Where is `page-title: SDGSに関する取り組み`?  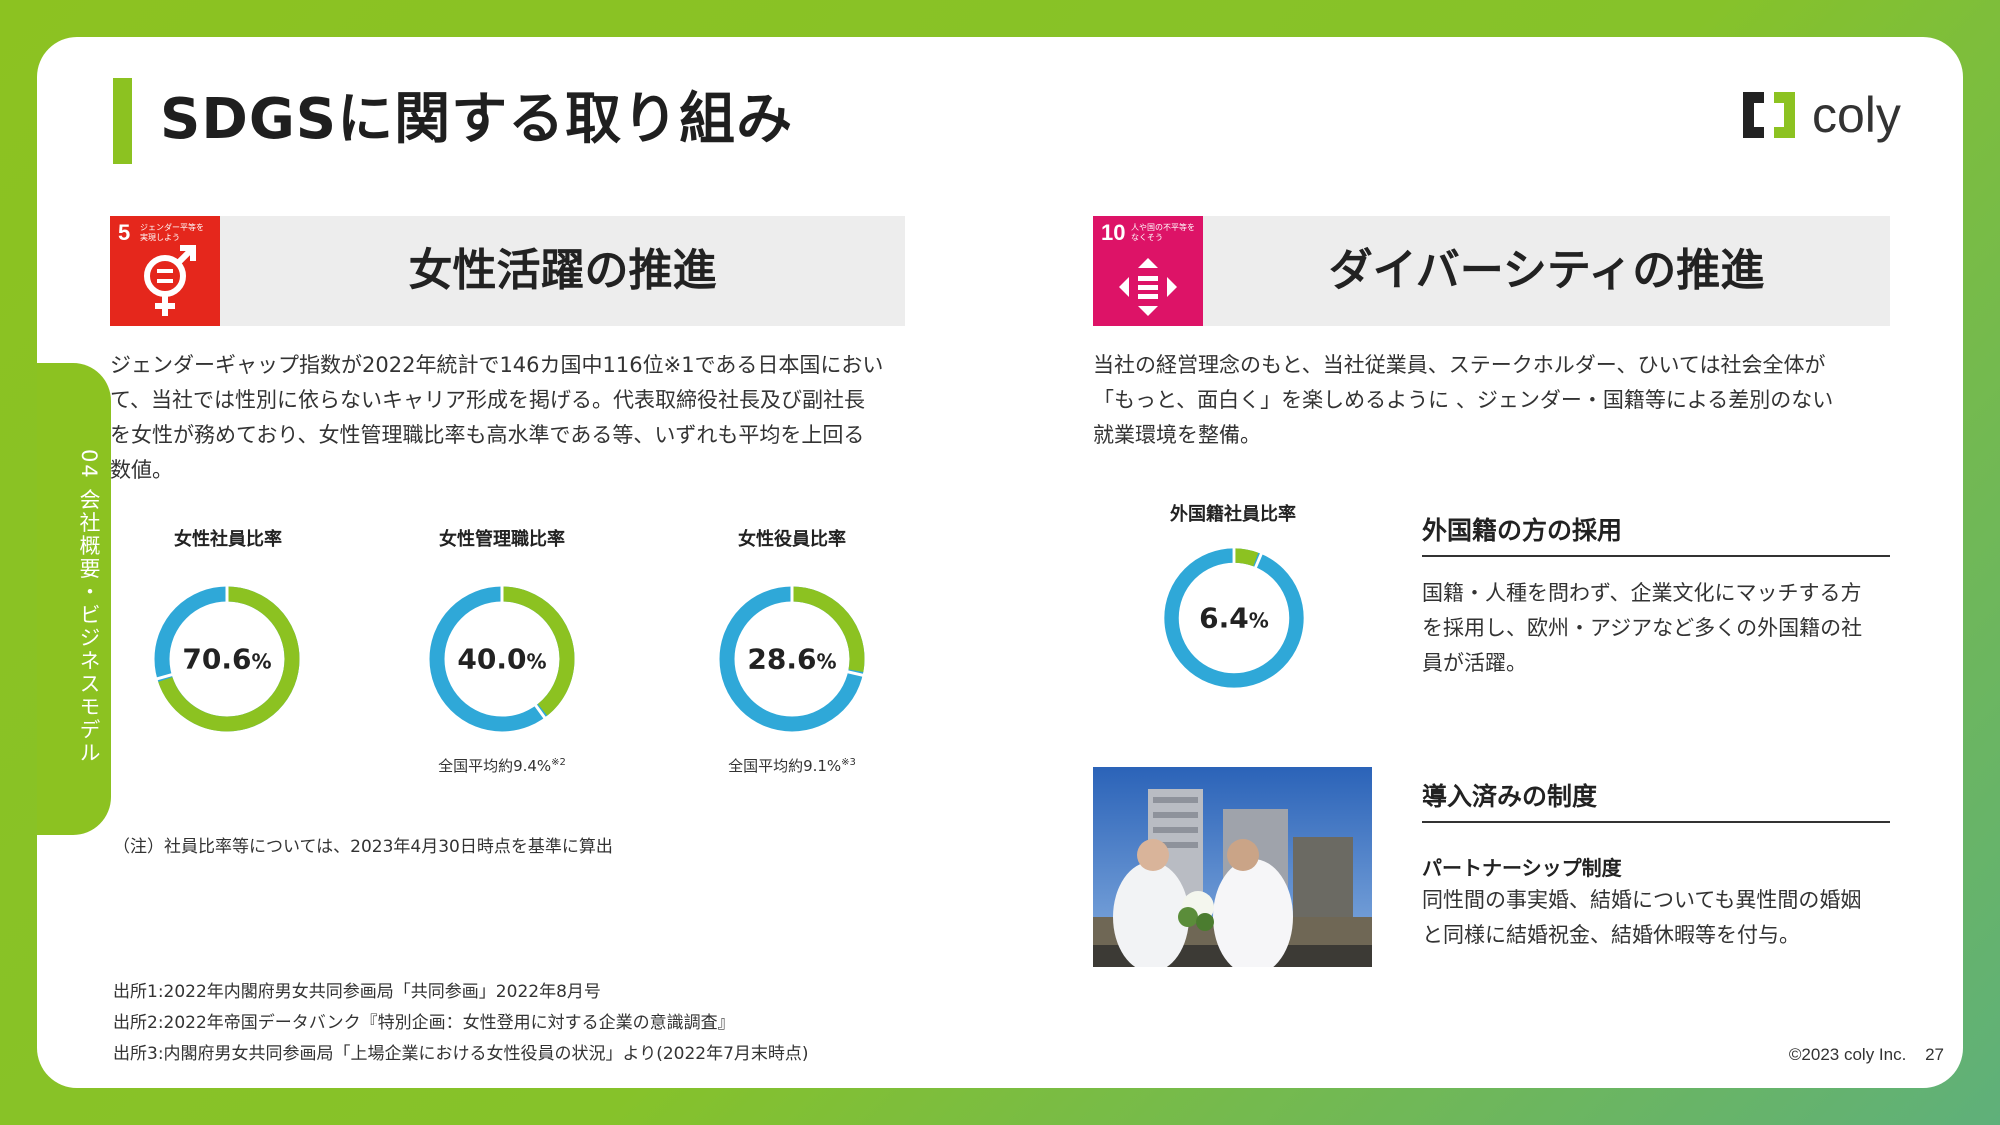 page-title: SDGSに関する取り組み is located at coordinates (477, 119).